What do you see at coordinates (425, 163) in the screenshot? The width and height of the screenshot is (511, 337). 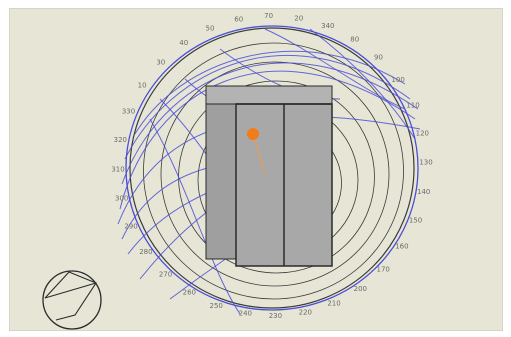 I see `azimuth-tick-label: 130` at bounding box center [425, 163].